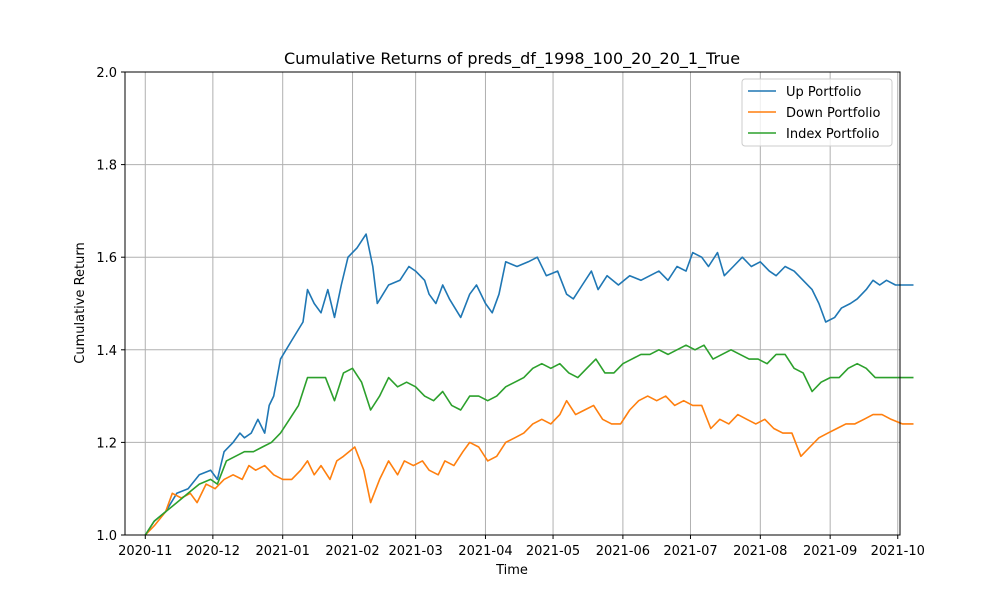  What do you see at coordinates (213, 551) in the screenshot?
I see `x-tick-label: 2020-12` at bounding box center [213, 551].